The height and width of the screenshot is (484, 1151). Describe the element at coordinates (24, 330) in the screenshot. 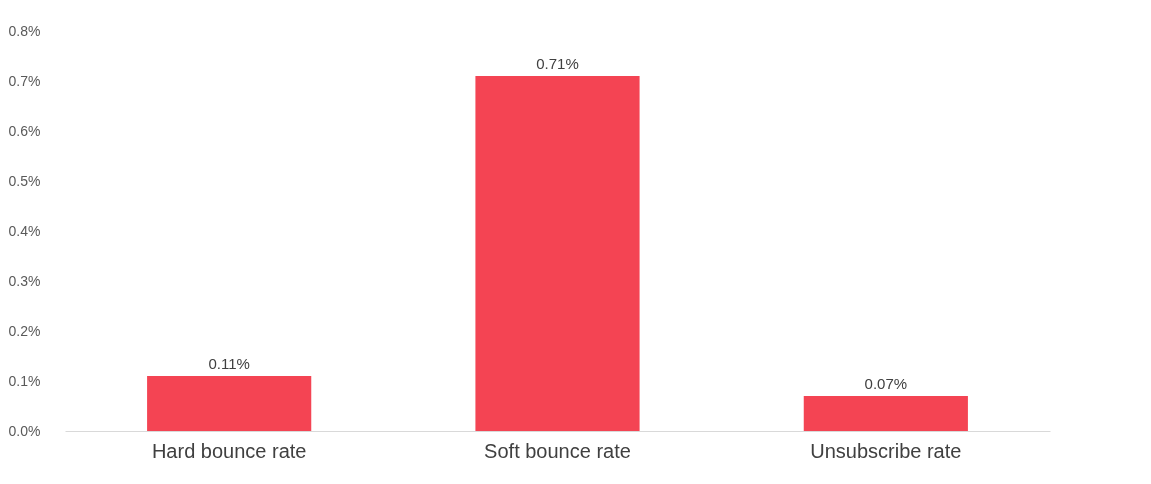

I see `y-tick-label: 0.2%` at that location.